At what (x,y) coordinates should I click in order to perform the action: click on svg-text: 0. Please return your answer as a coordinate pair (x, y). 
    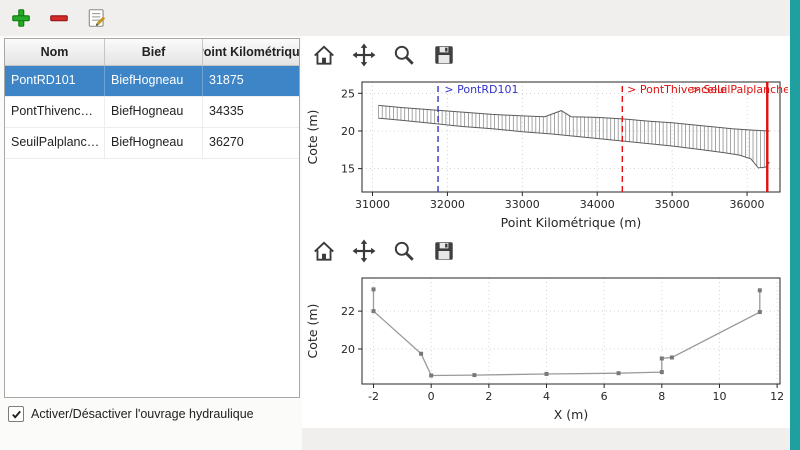
    Looking at the image, I should click on (431, 396).